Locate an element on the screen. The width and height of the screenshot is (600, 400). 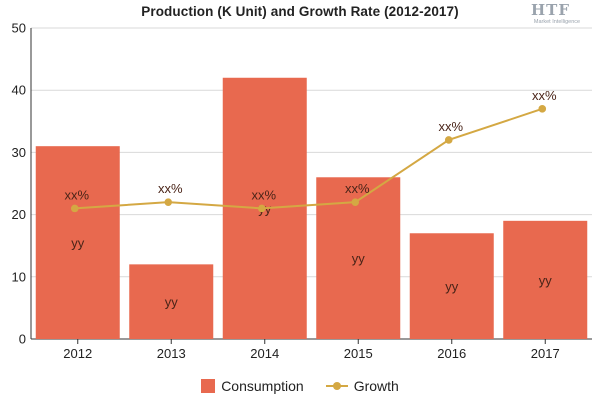
logo-text: HTF is located at coordinates (550, 10).